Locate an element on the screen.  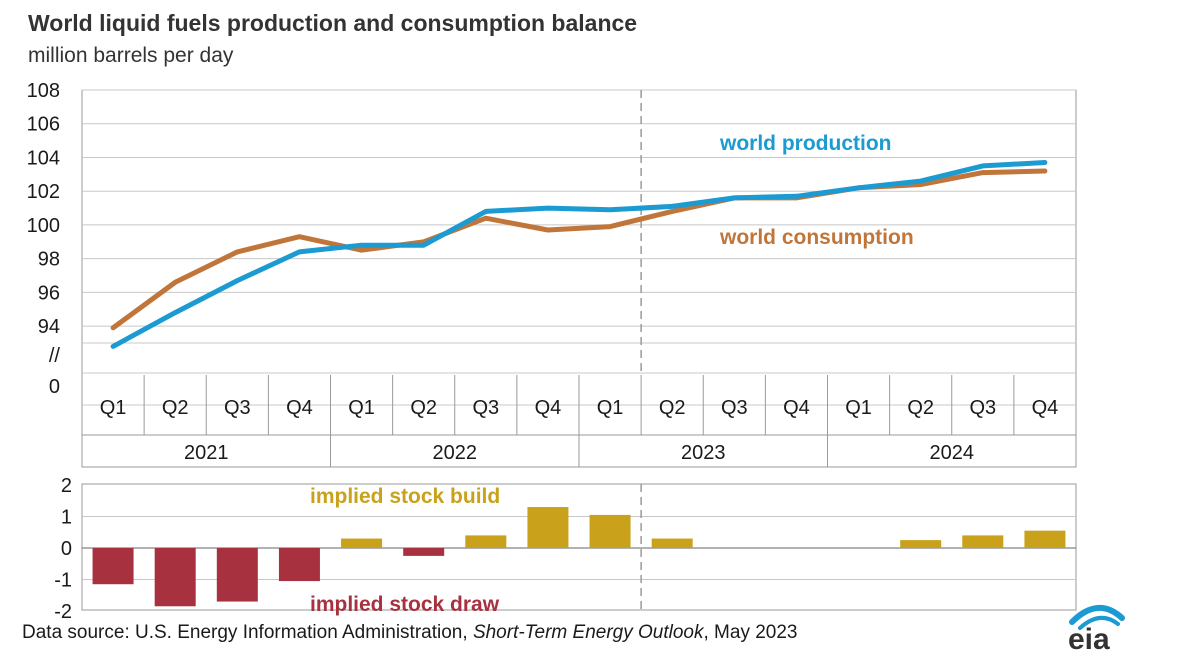
bottom-y-axis: 2 1 0 -1 -2 is located at coordinates (63, 549).